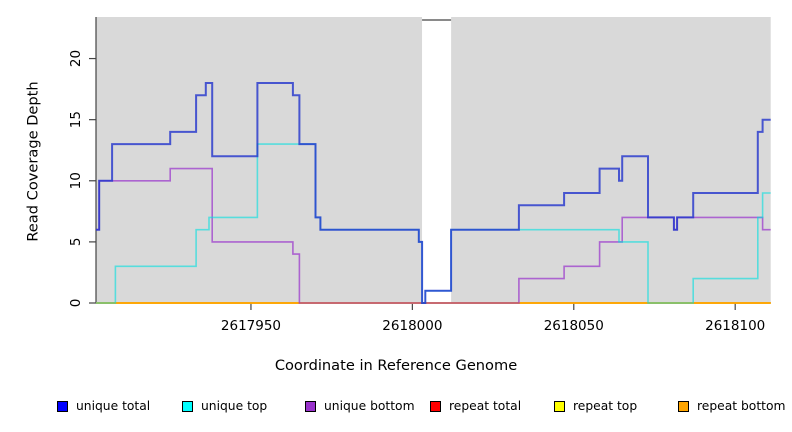 This screenshot has width=792, height=432. Describe the element at coordinates (113, 406) in the screenshot. I see `legend-label: unique total` at that location.